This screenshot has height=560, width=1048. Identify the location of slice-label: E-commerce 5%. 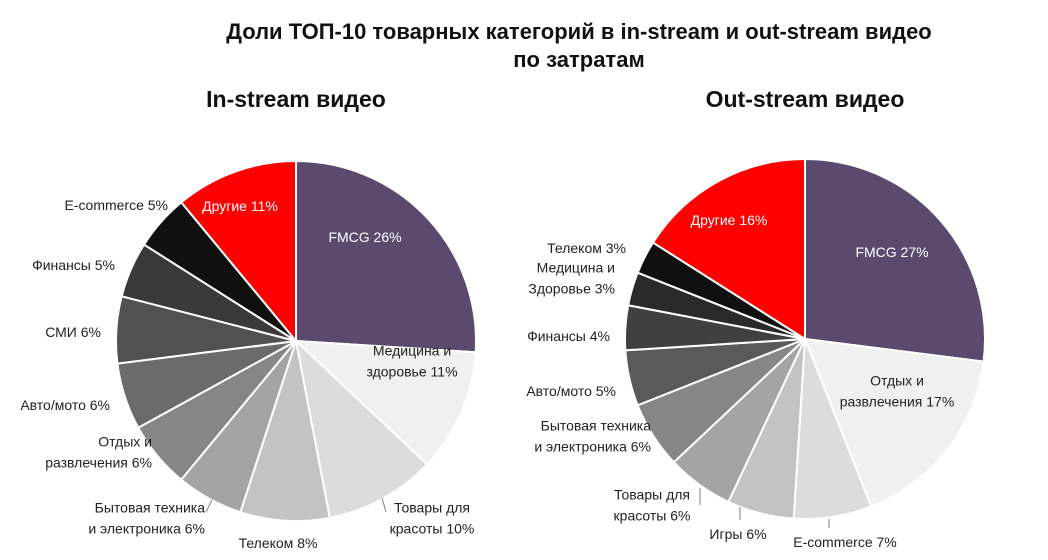
(116, 205).